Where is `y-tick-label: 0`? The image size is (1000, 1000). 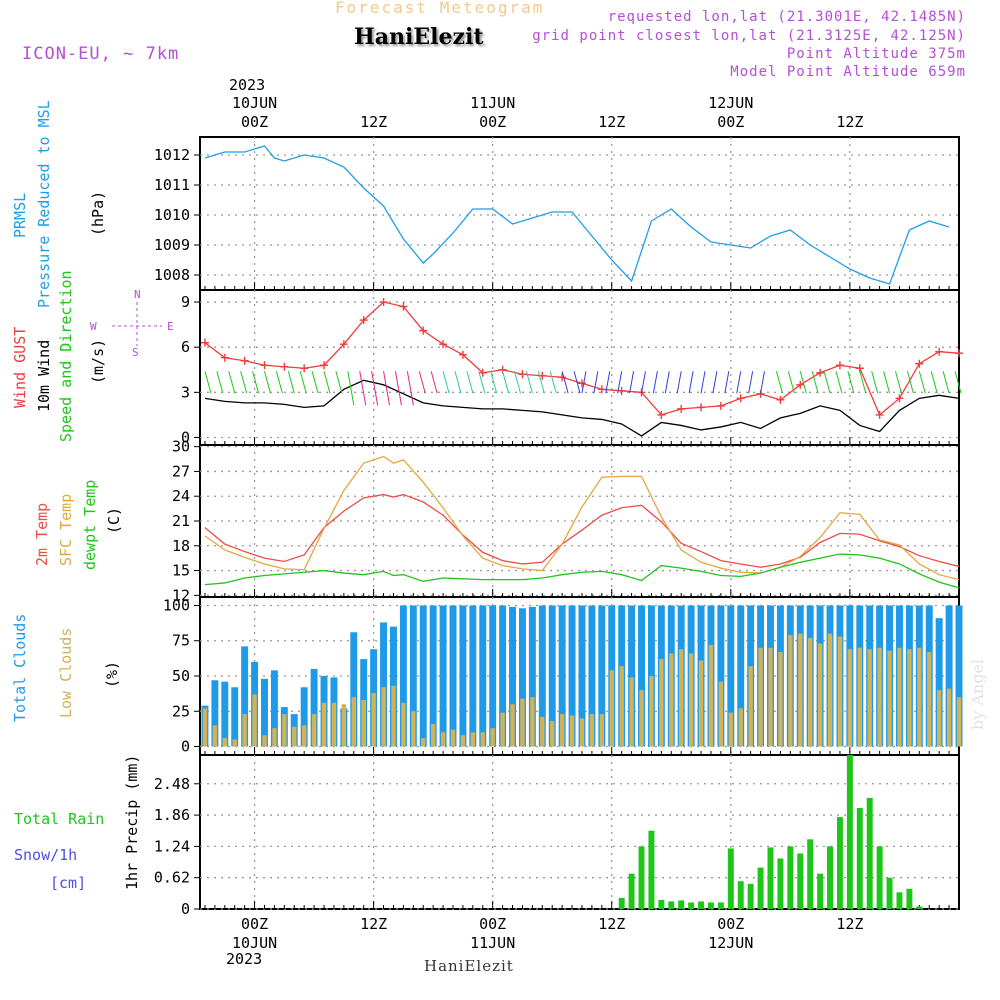
y-tick-label: 0 is located at coordinates (185, 747).